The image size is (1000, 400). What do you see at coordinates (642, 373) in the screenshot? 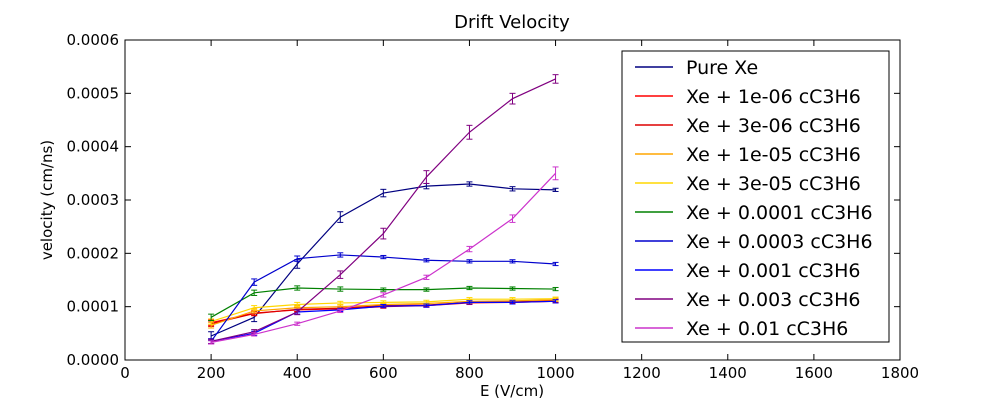
I see `x-tick-label: 1200` at bounding box center [642, 373].